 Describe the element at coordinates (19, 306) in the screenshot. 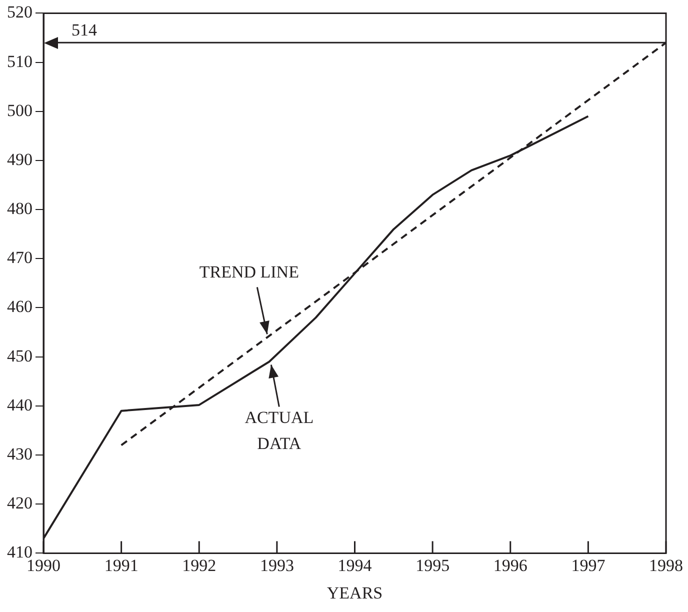

I see `y-tick-label: 460` at that location.